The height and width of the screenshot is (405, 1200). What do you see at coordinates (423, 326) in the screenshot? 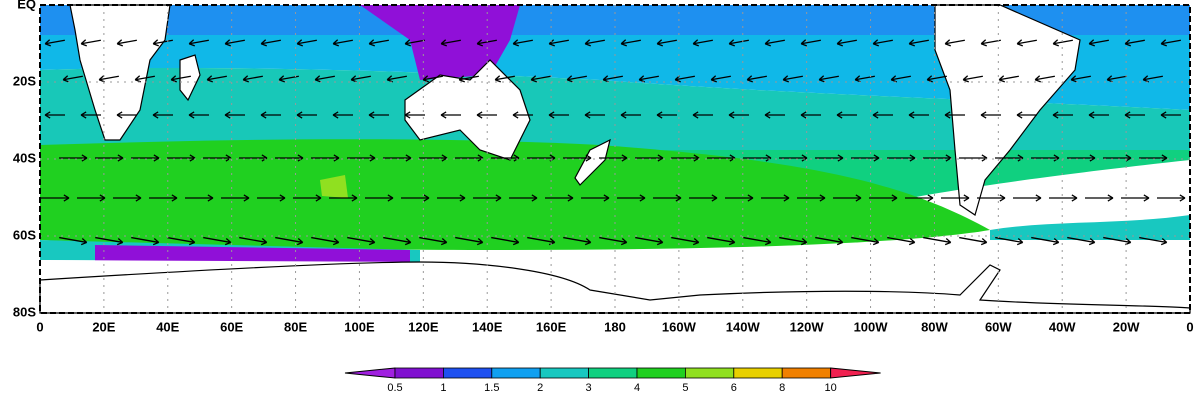
I see `lon-label: 120E` at bounding box center [423, 326].